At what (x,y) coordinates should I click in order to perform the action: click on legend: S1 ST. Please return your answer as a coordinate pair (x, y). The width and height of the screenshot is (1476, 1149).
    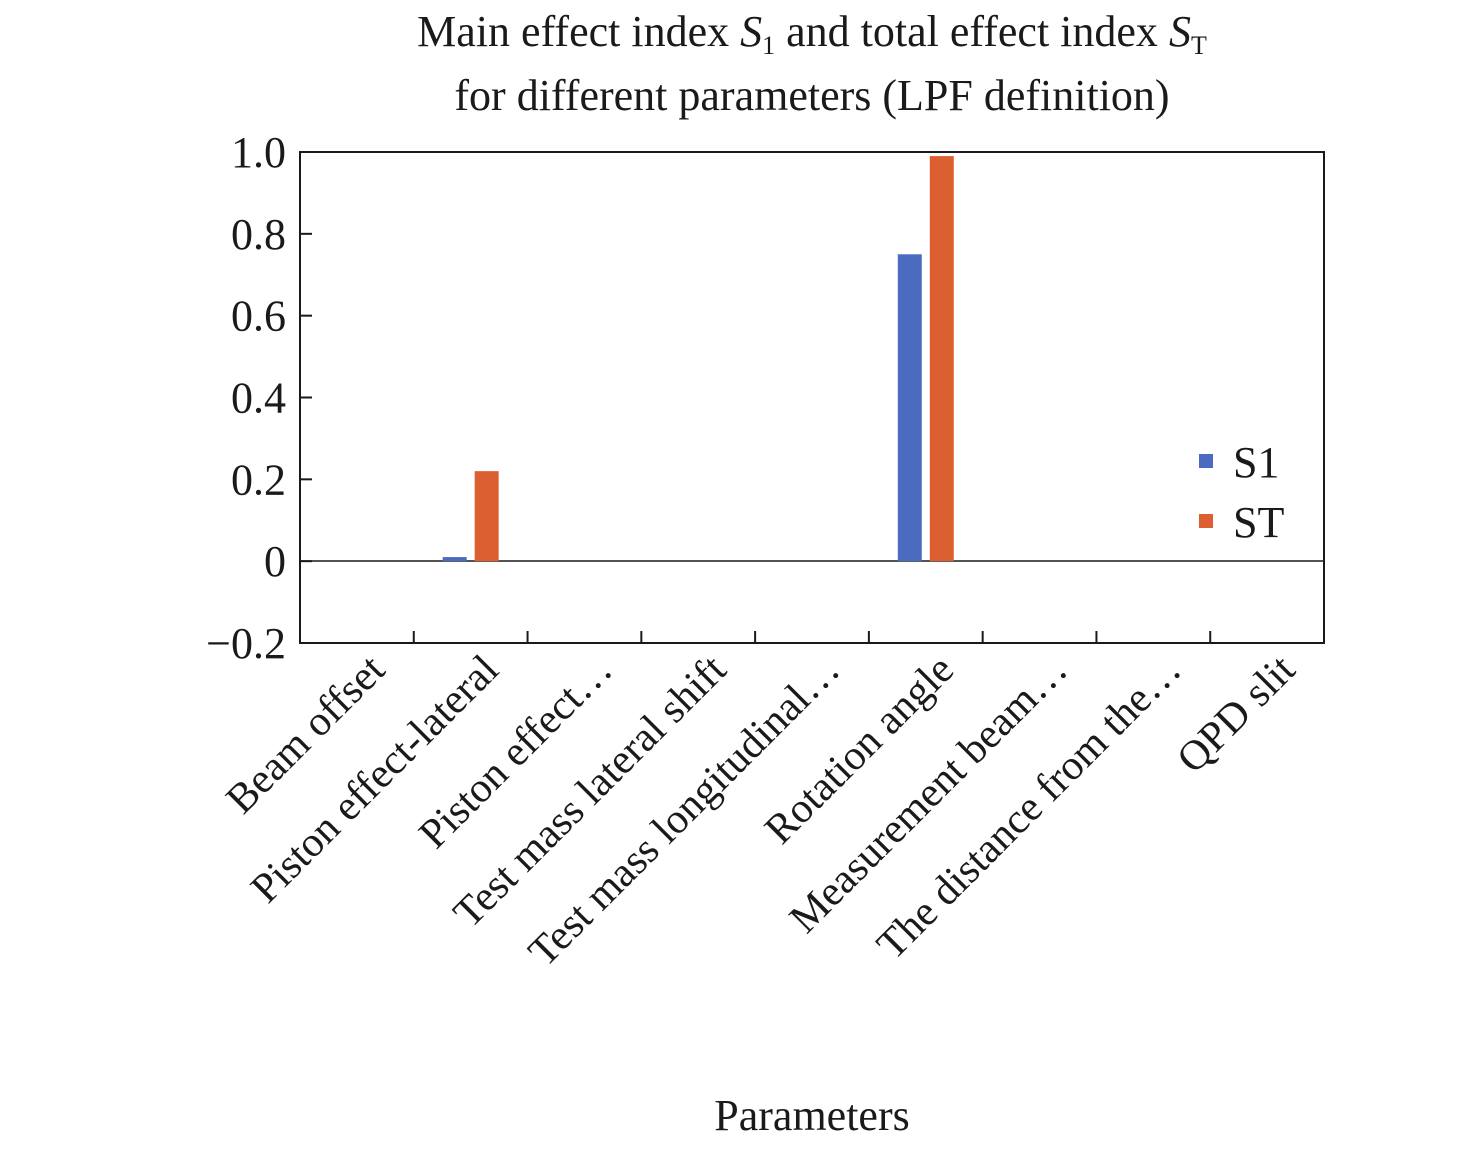
    Looking at the image, I should click on (1241, 492).